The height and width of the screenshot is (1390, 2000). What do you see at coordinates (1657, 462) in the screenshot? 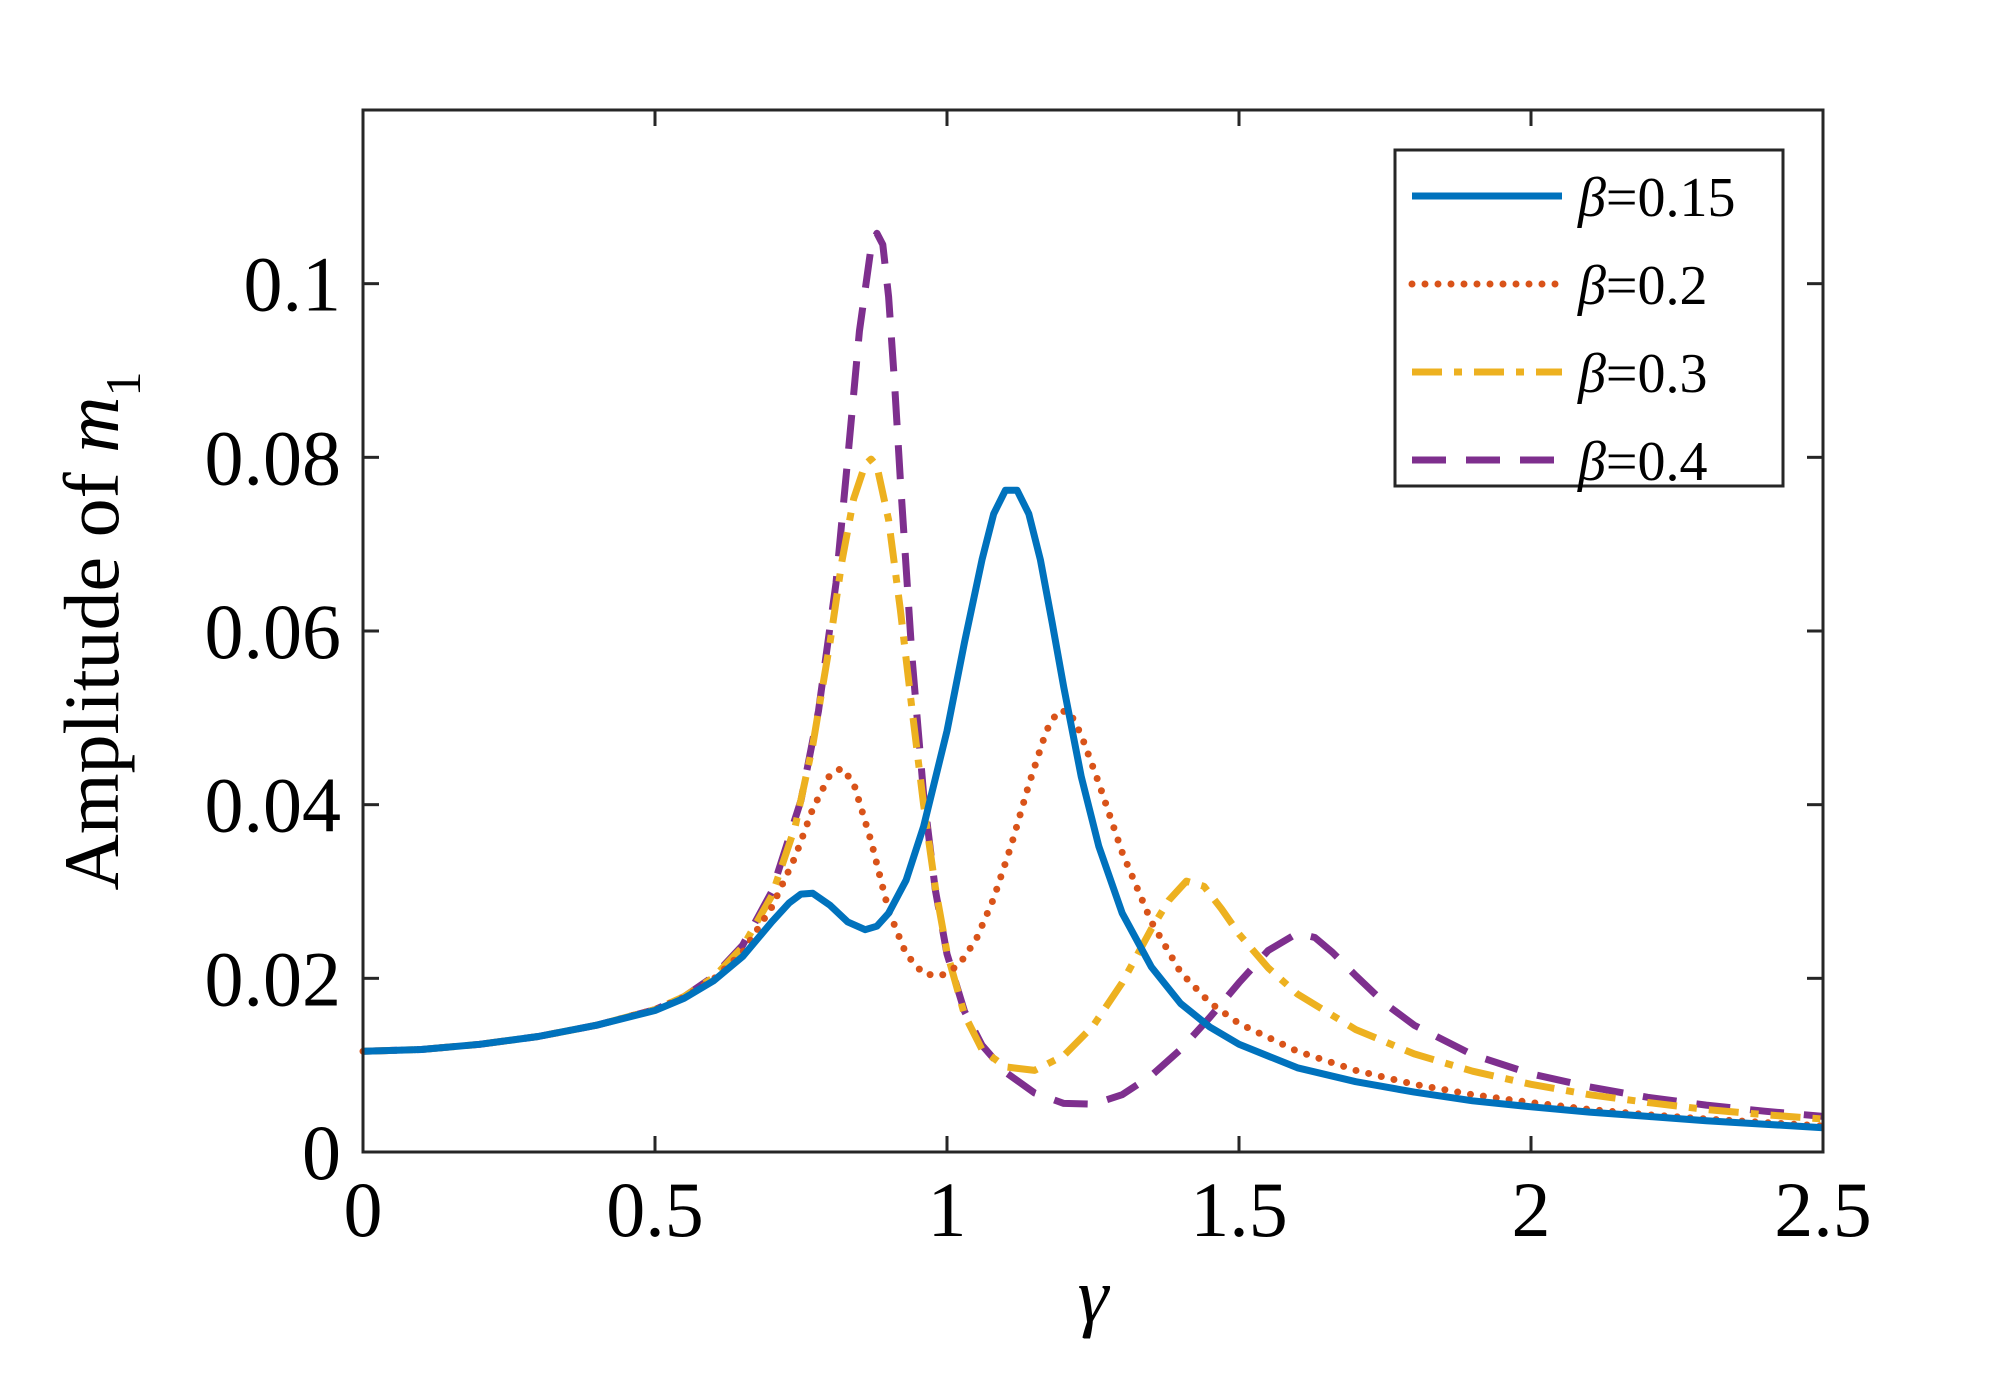
I see `legend-value: =0.4` at bounding box center [1657, 462].